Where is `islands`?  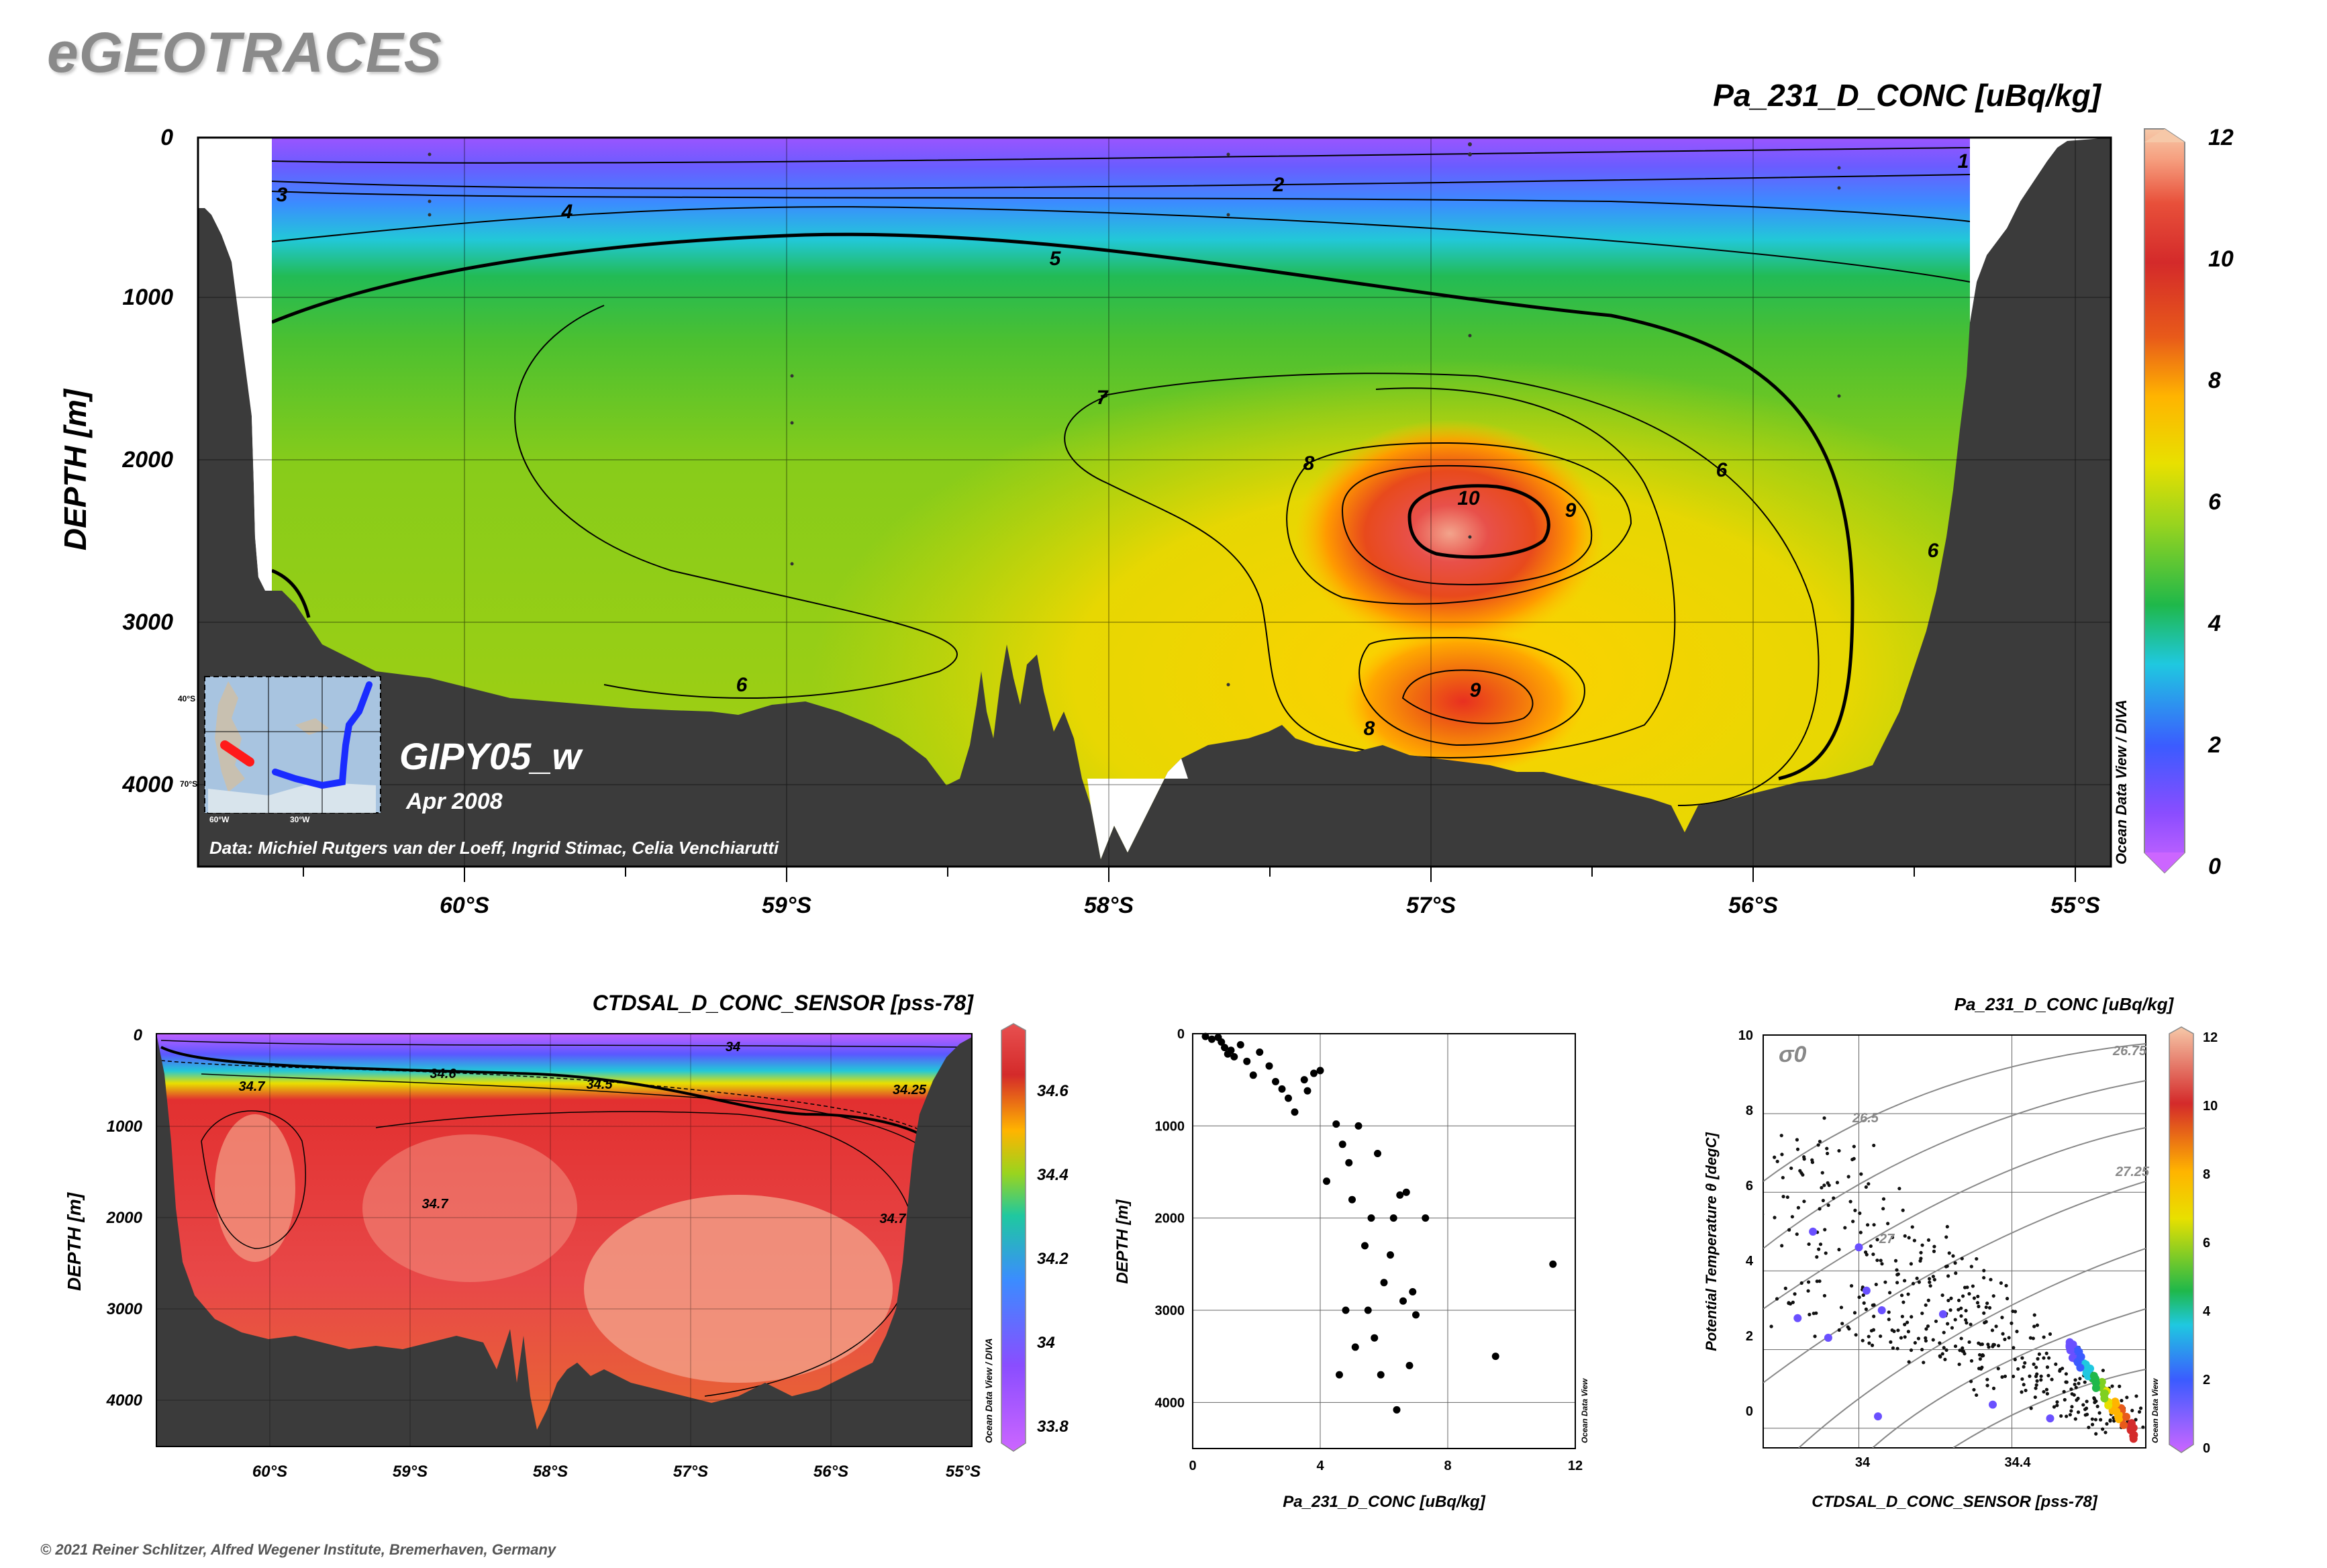 islands is located at coordinates (312, 726).